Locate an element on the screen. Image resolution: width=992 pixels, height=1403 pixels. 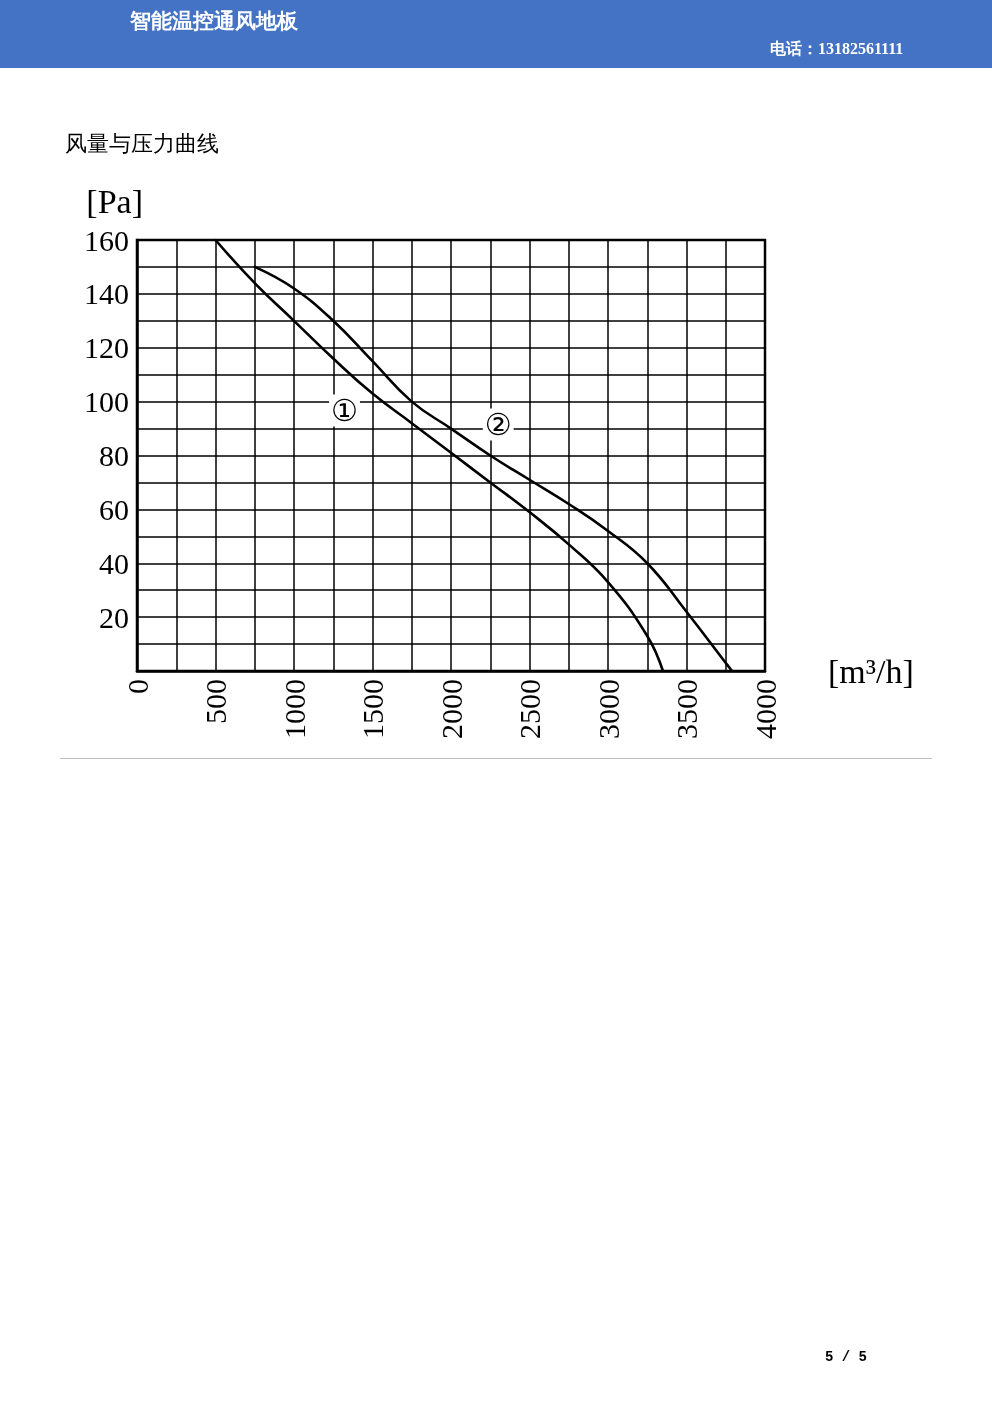
x-axis-title: [m³/h] is located at coordinates (871, 671).